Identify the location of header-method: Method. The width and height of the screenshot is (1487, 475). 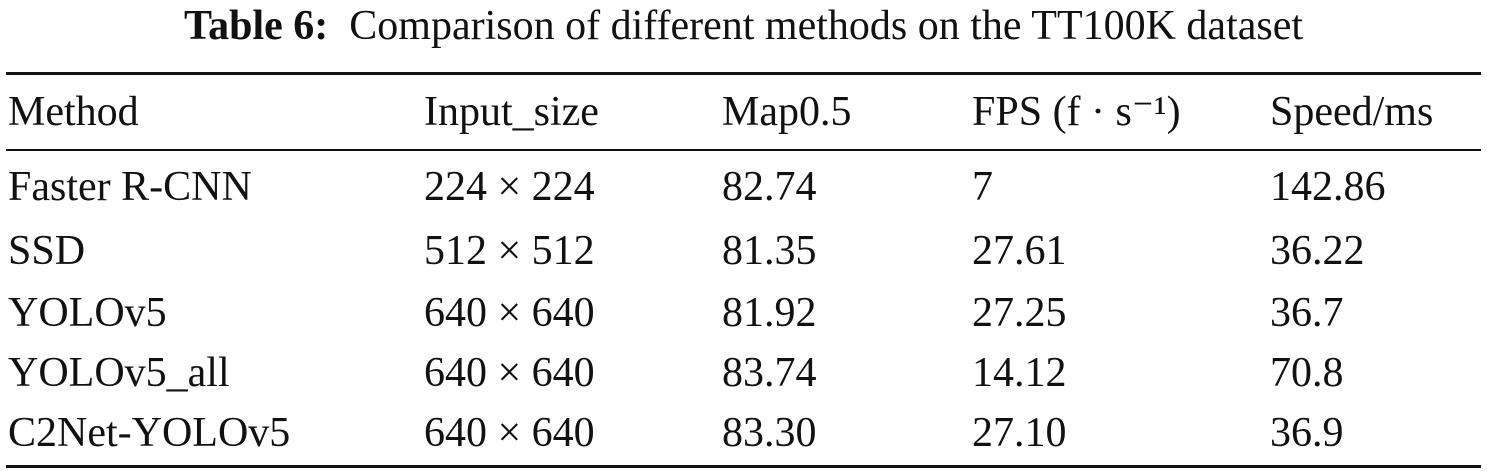
(73, 112).